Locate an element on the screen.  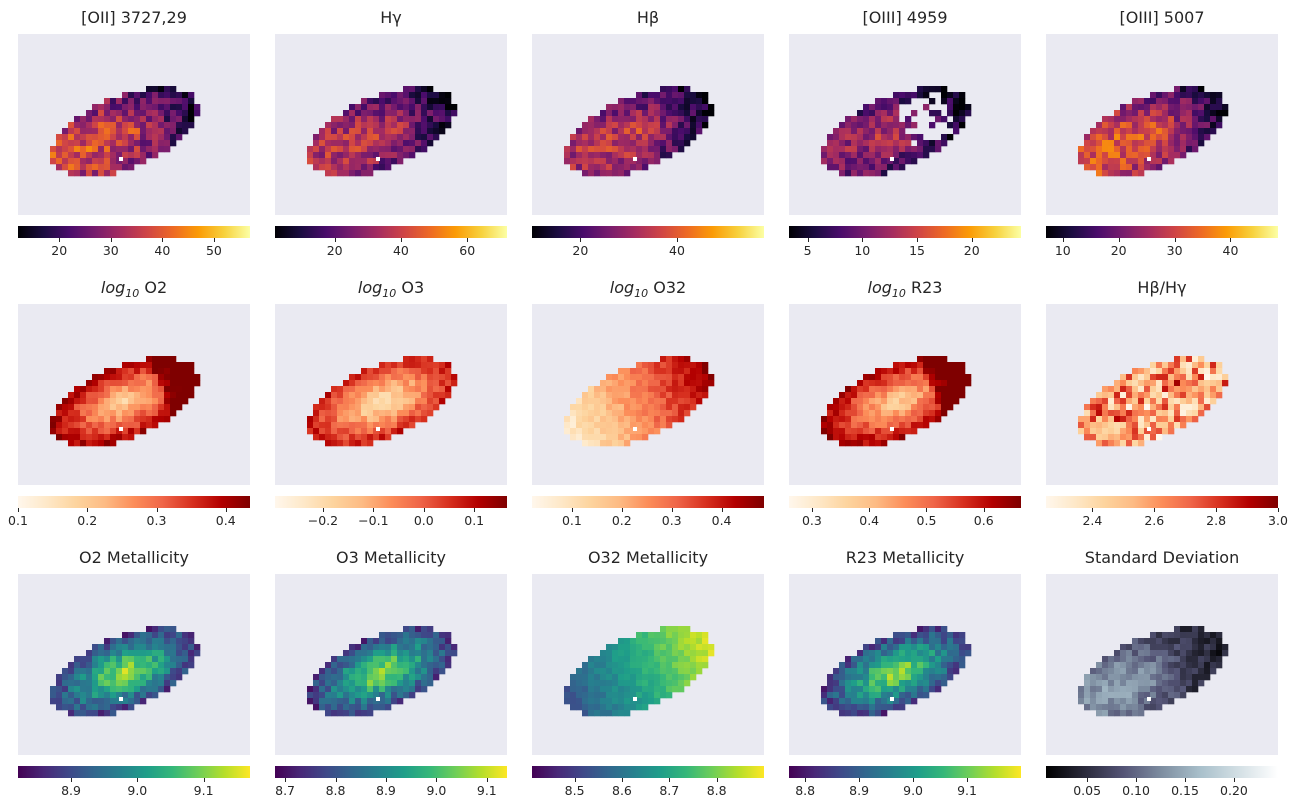
colorbar-tick-label: 40 is located at coordinates (400, 250).